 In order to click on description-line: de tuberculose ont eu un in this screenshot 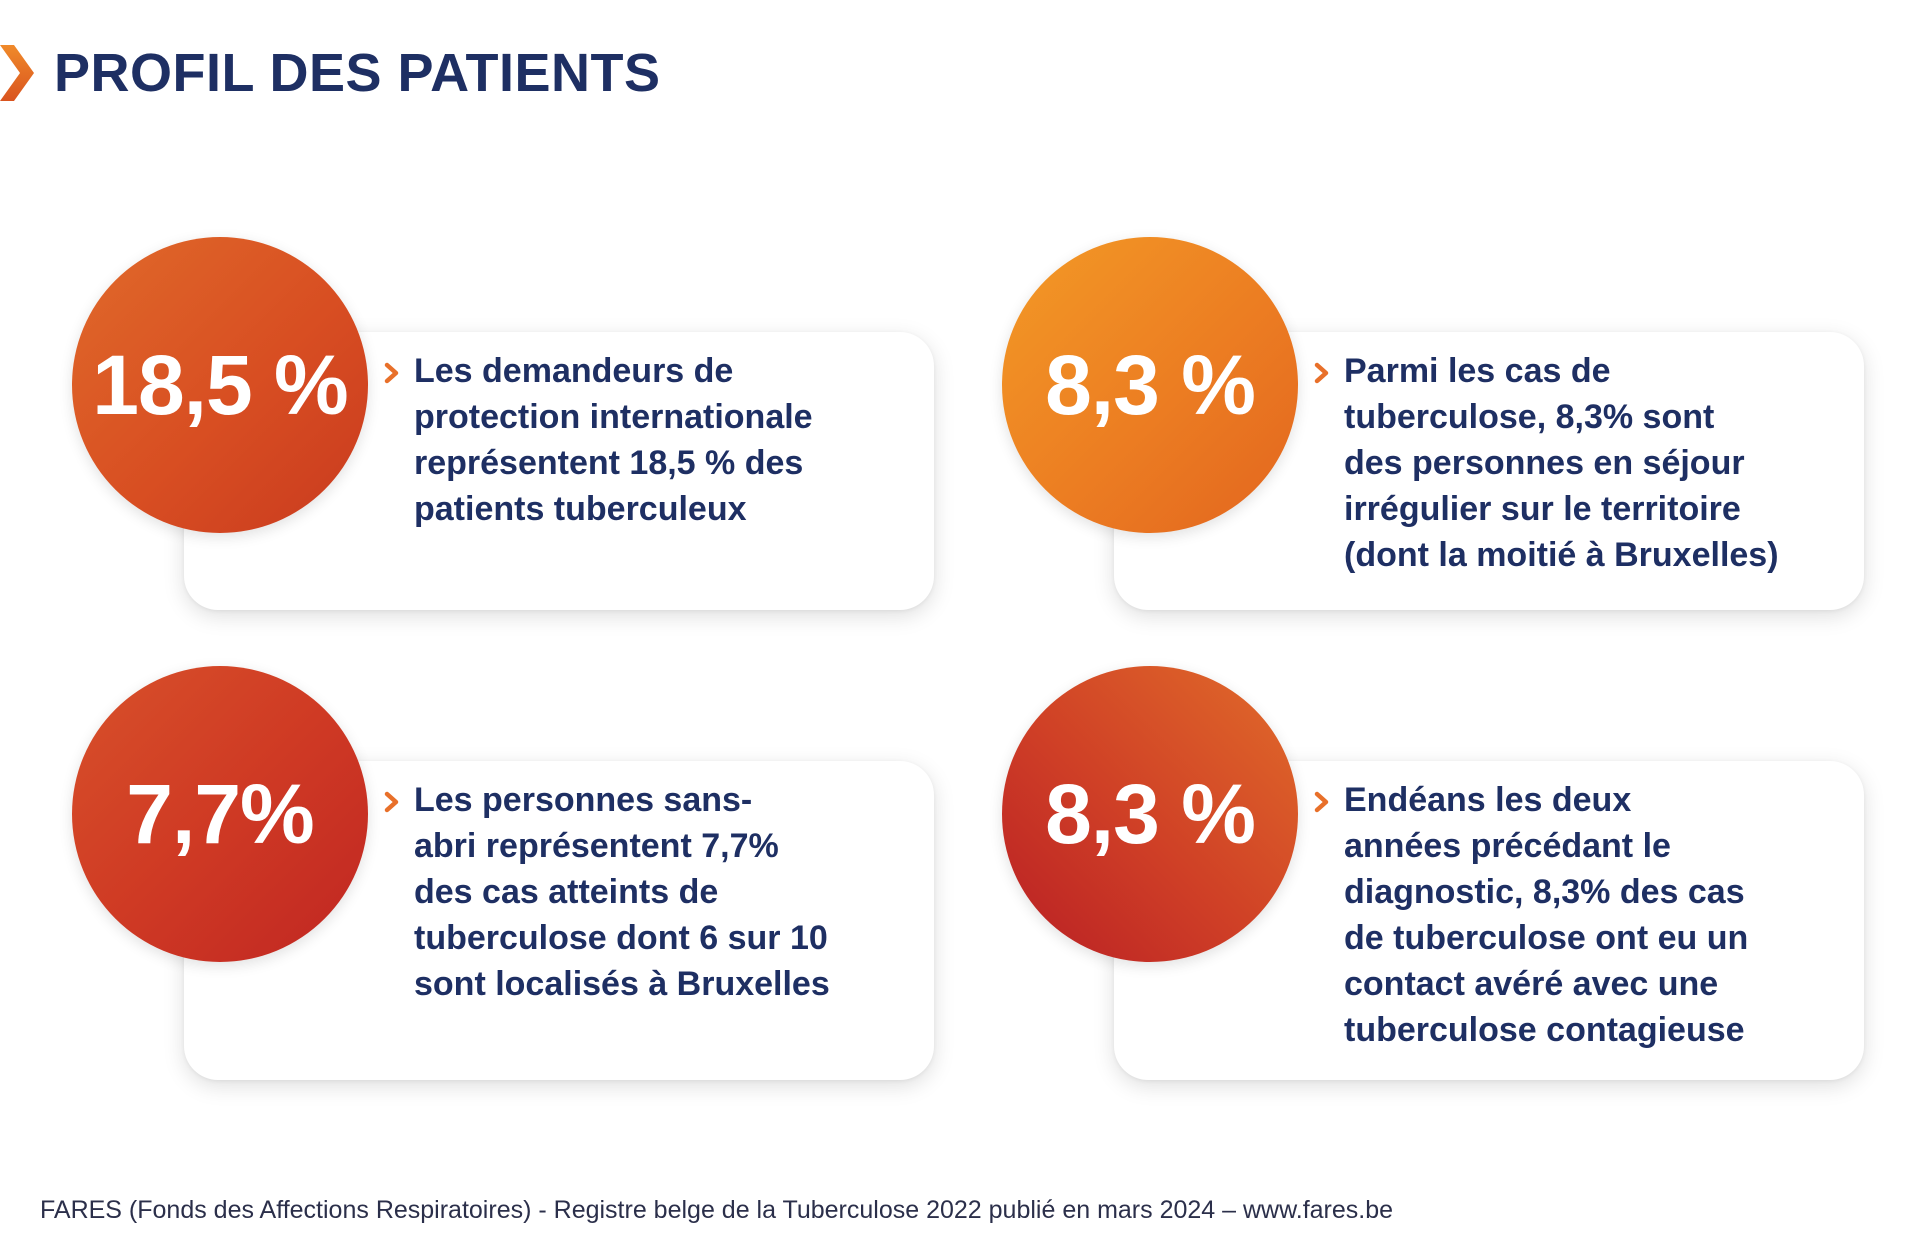, I will do `click(1546, 938)`.